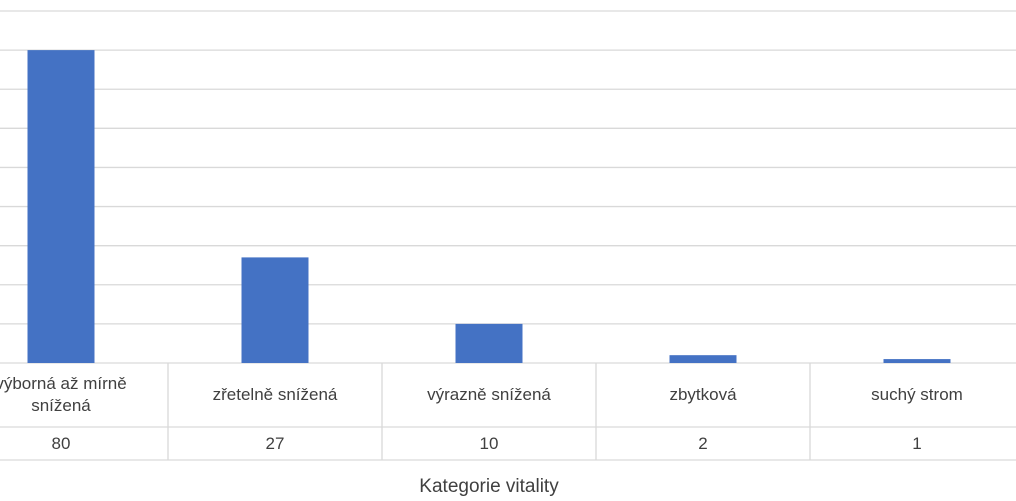 The height and width of the screenshot is (501, 1016). What do you see at coordinates (917, 443) in the screenshot?
I see `value-cell: 1` at bounding box center [917, 443].